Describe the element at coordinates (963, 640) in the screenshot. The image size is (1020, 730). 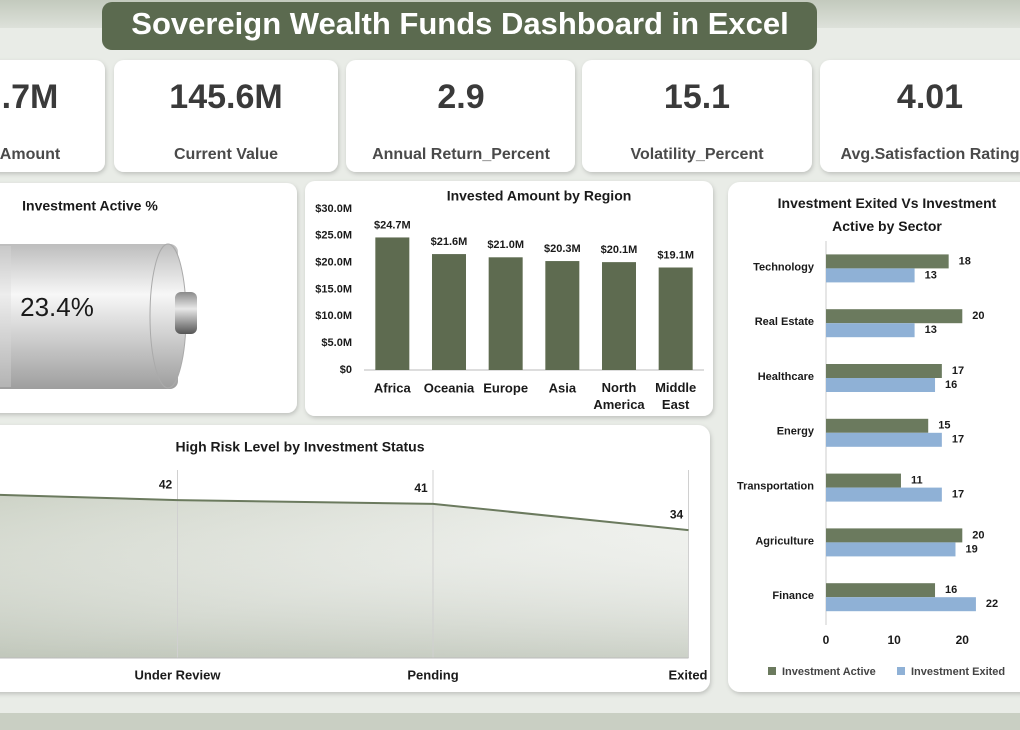
I see `x-tick-label: 20` at that location.